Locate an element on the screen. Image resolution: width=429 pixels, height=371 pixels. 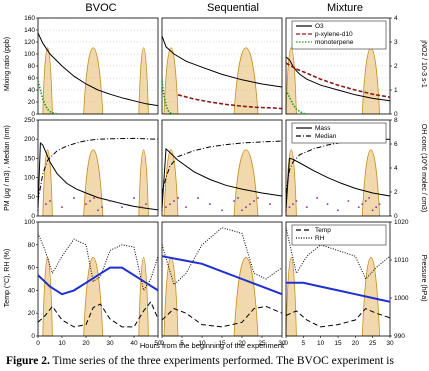
legend-label: RH is located at coordinates (320, 238).